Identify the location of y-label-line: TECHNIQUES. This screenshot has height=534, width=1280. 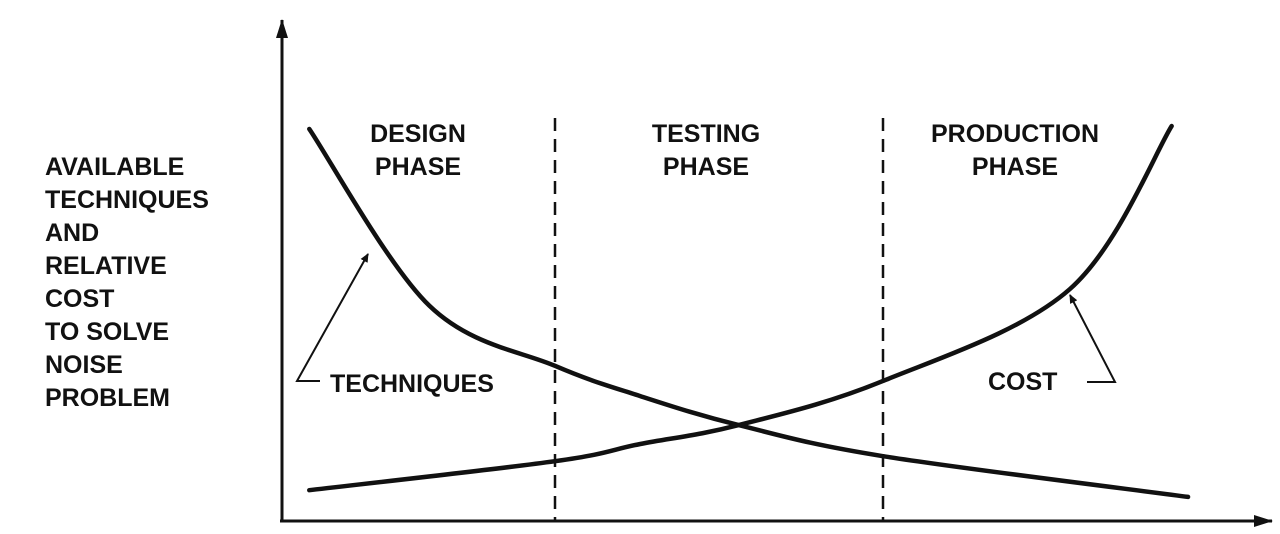
(127, 200).